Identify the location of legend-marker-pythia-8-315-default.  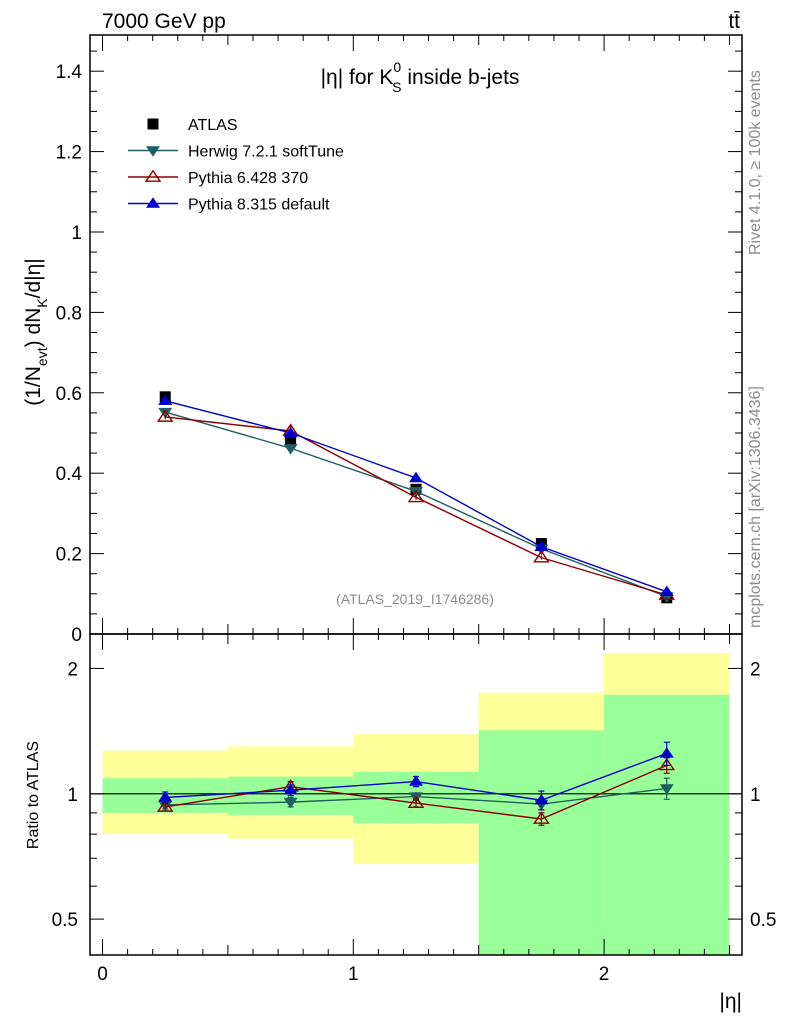
(153, 202).